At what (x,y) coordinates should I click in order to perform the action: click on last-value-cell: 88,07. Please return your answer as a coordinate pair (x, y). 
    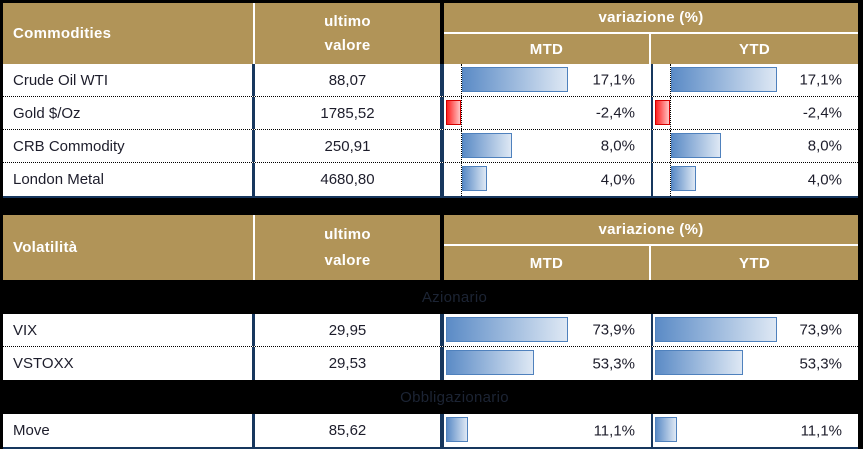
    Looking at the image, I should click on (349, 80).